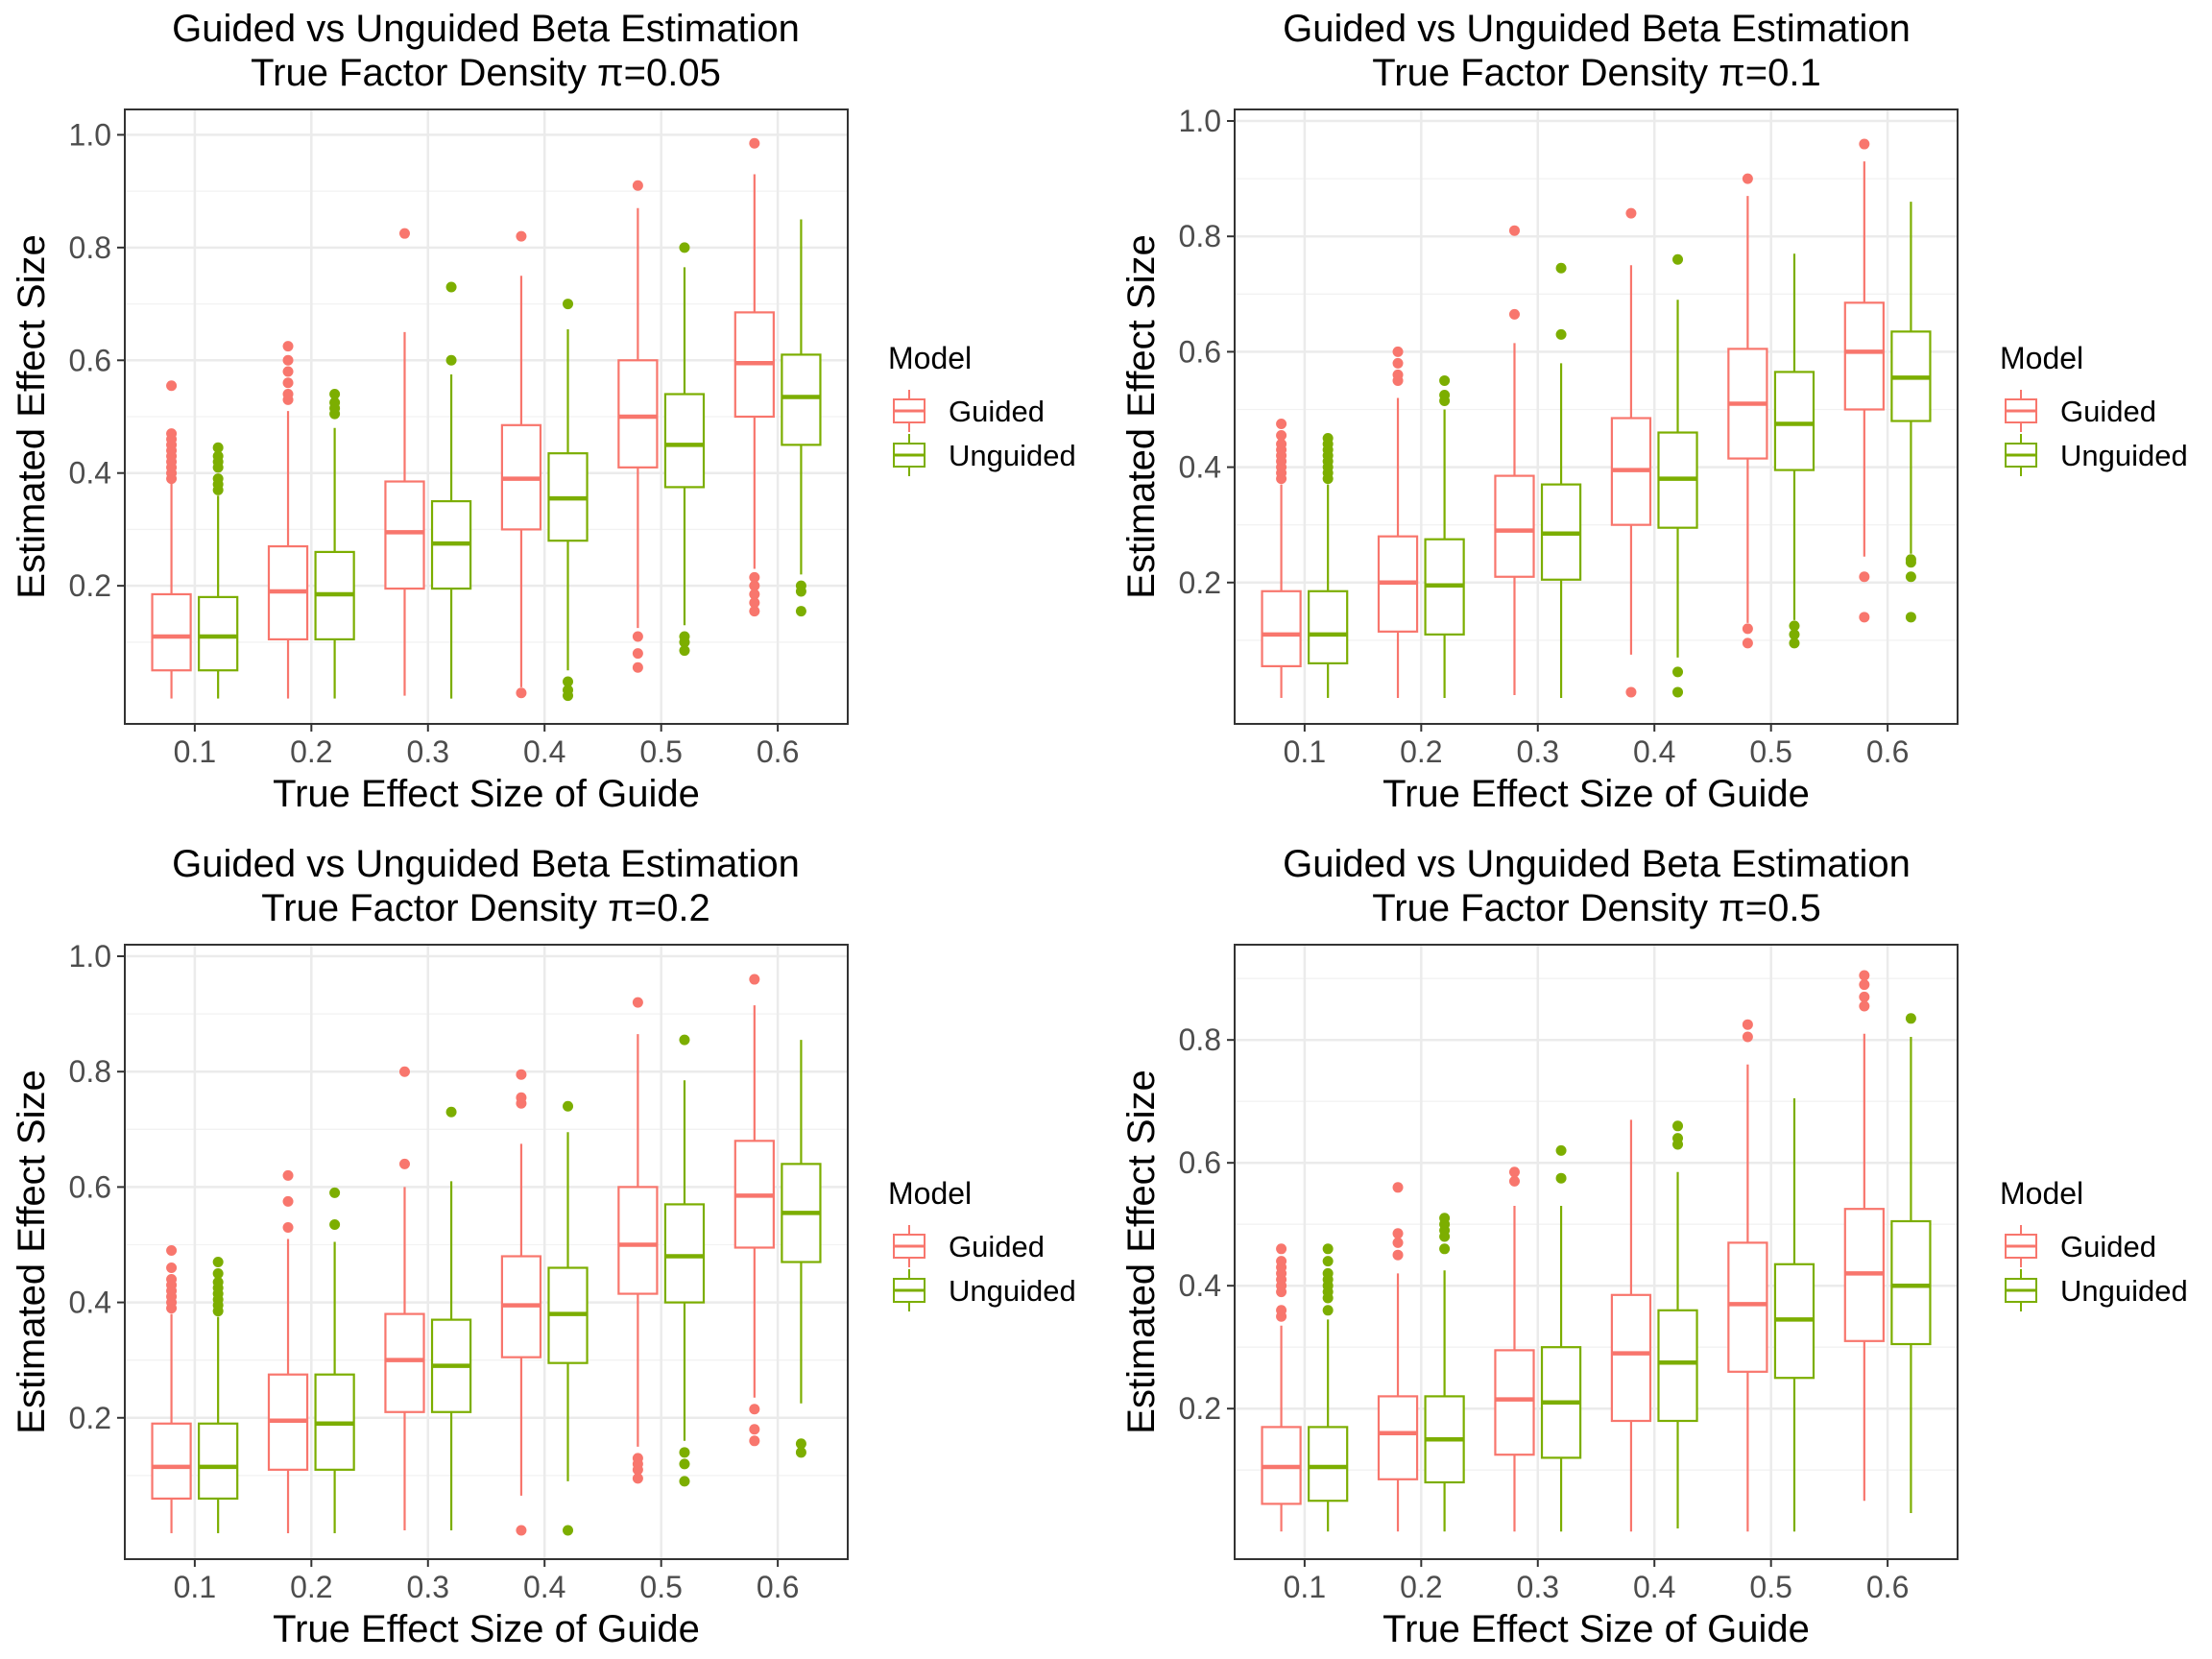 The image size is (2212, 1659). I want to click on x-tick-label: 0.3, so click(428, 1587).